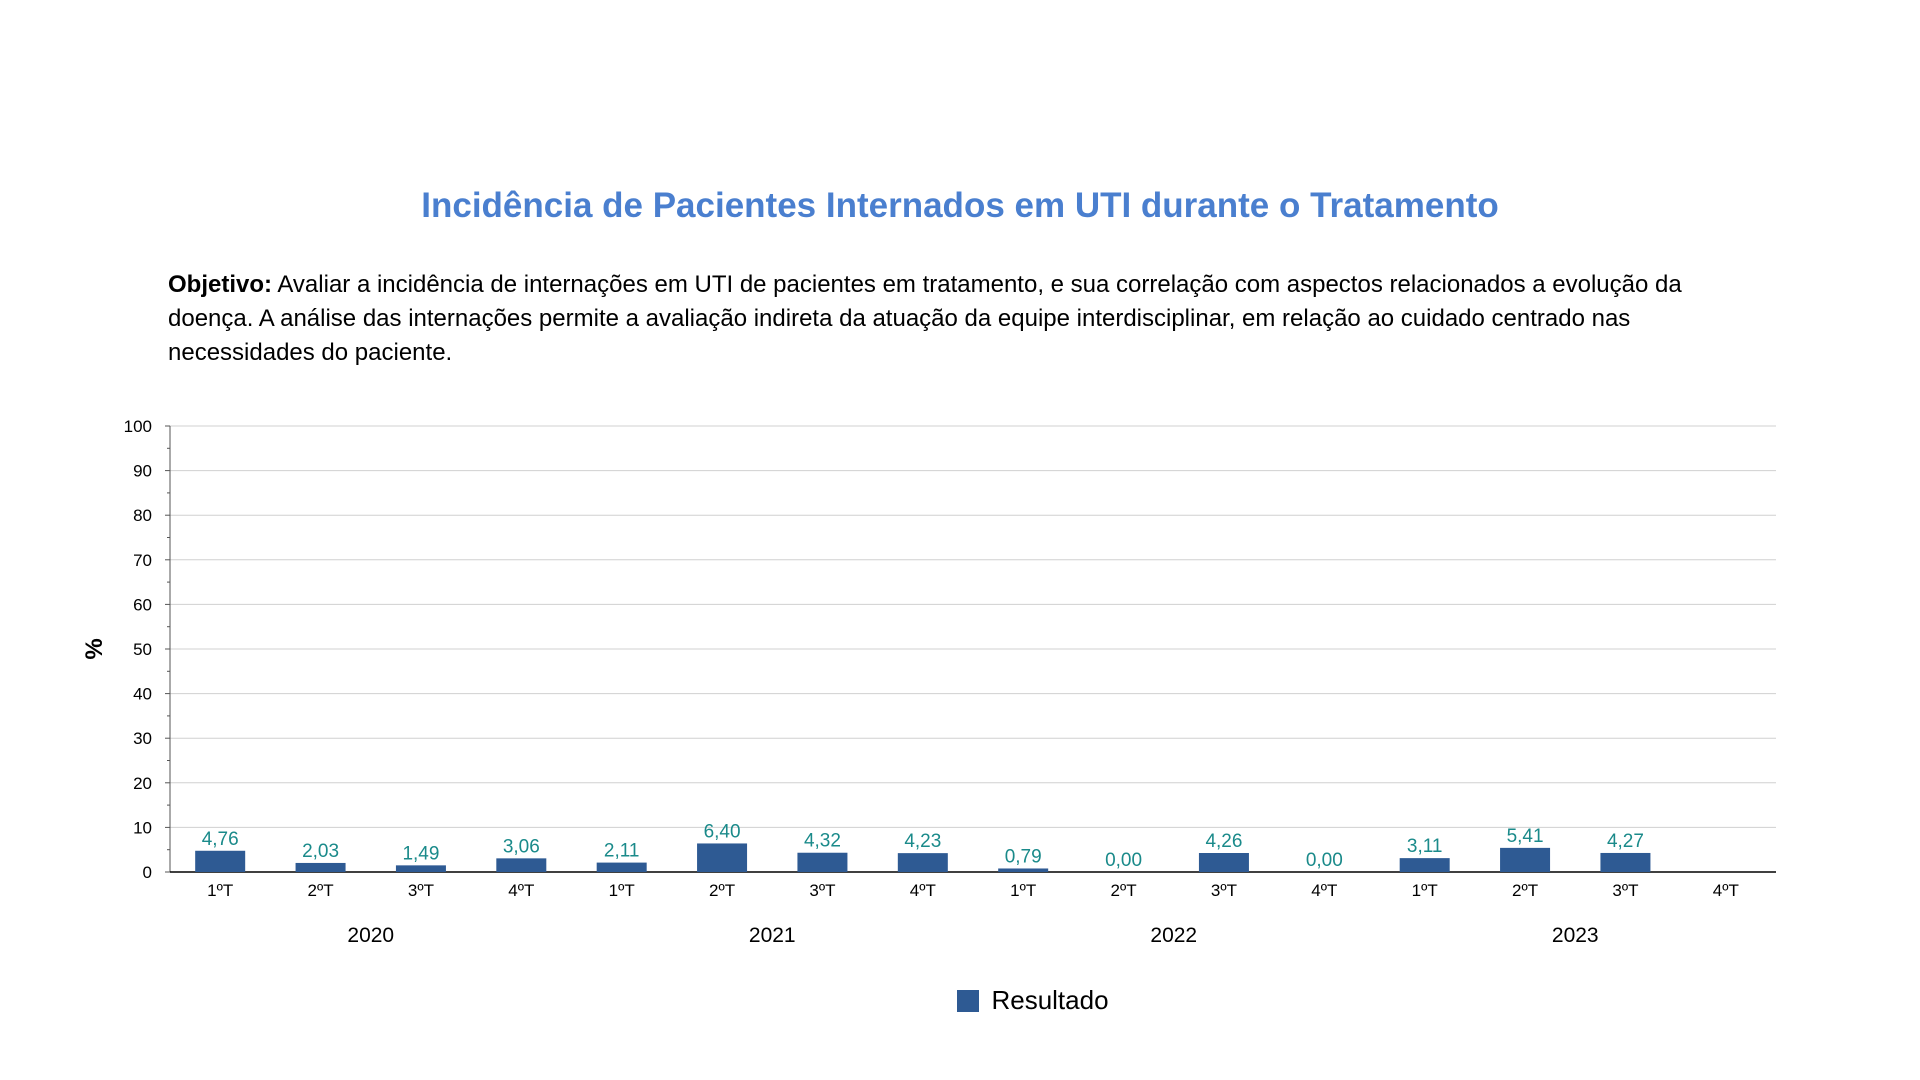 The image size is (1920, 1080). I want to click on x-group-label: 2021, so click(772, 935).